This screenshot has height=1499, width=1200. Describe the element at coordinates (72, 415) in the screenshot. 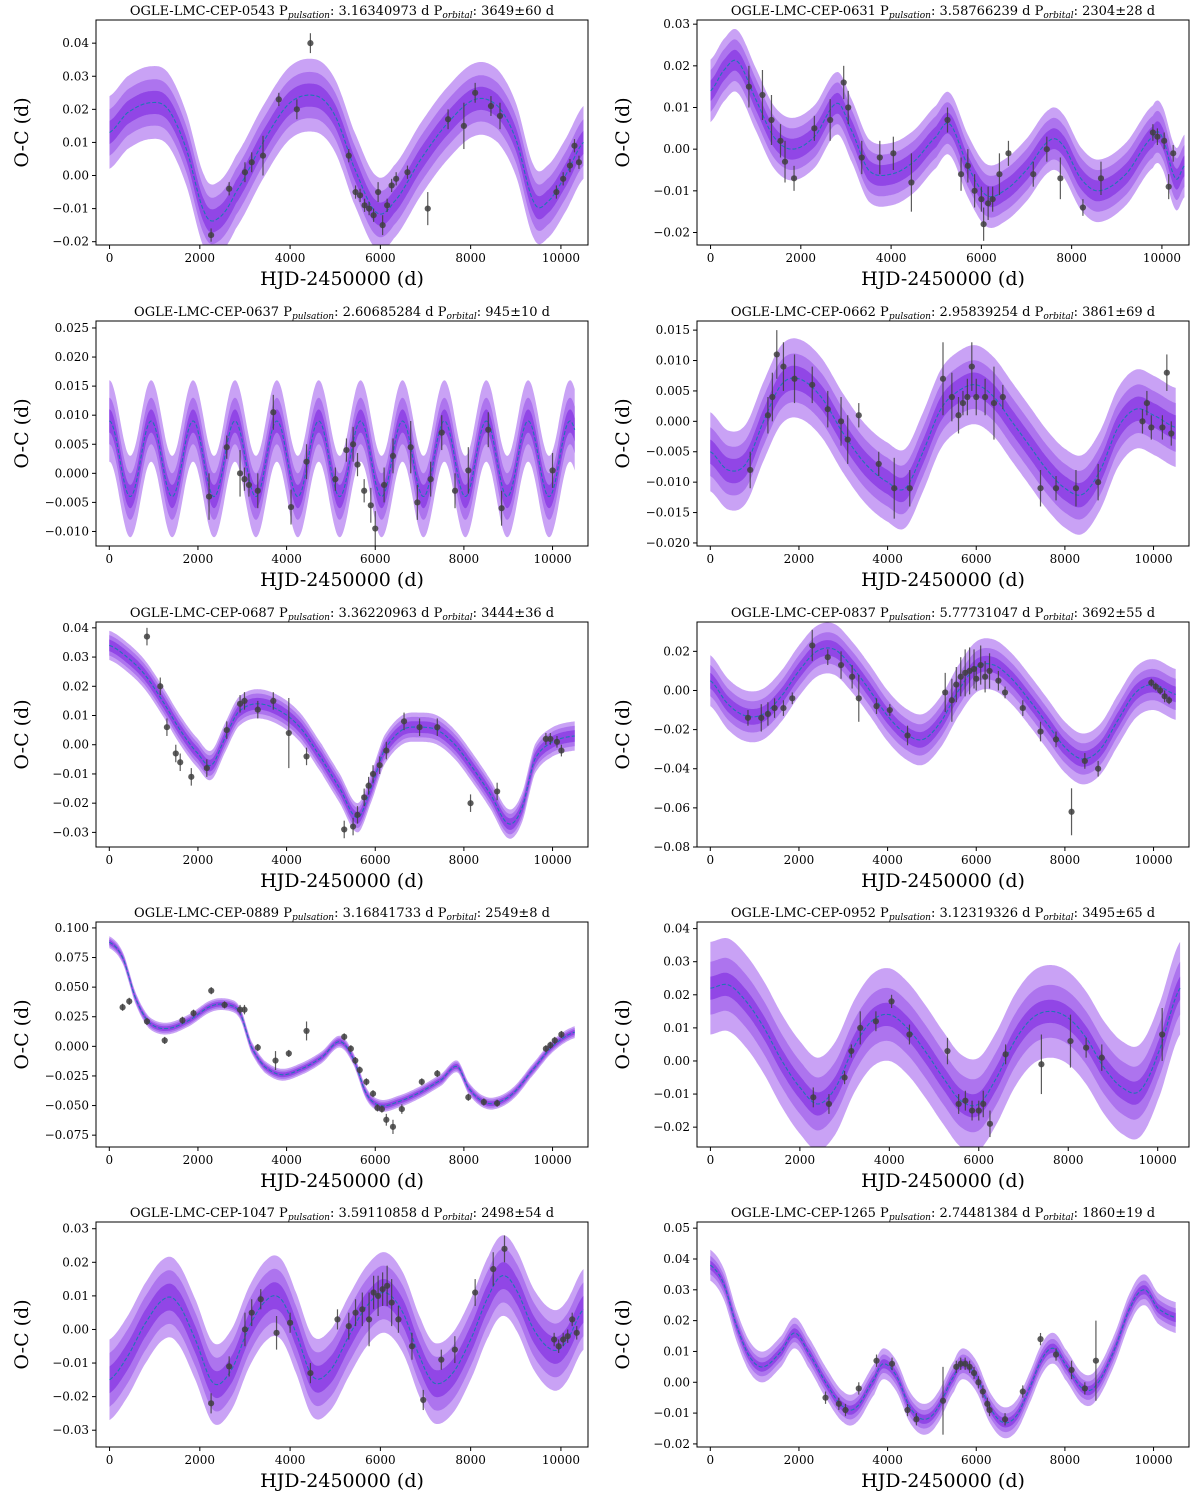

I see `y-tick-label: 0.010` at that location.